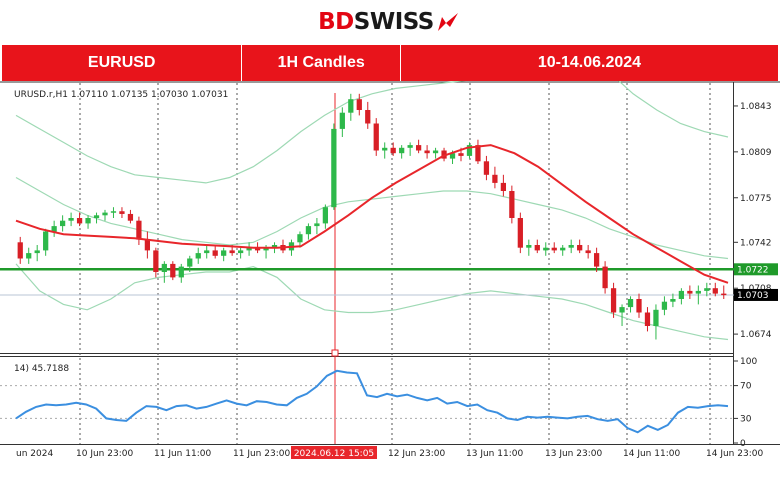 This screenshot has width=780, height=485. Describe the element at coordinates (756, 153) in the screenshot. I see `price-tick-label: 1.0809` at that location.